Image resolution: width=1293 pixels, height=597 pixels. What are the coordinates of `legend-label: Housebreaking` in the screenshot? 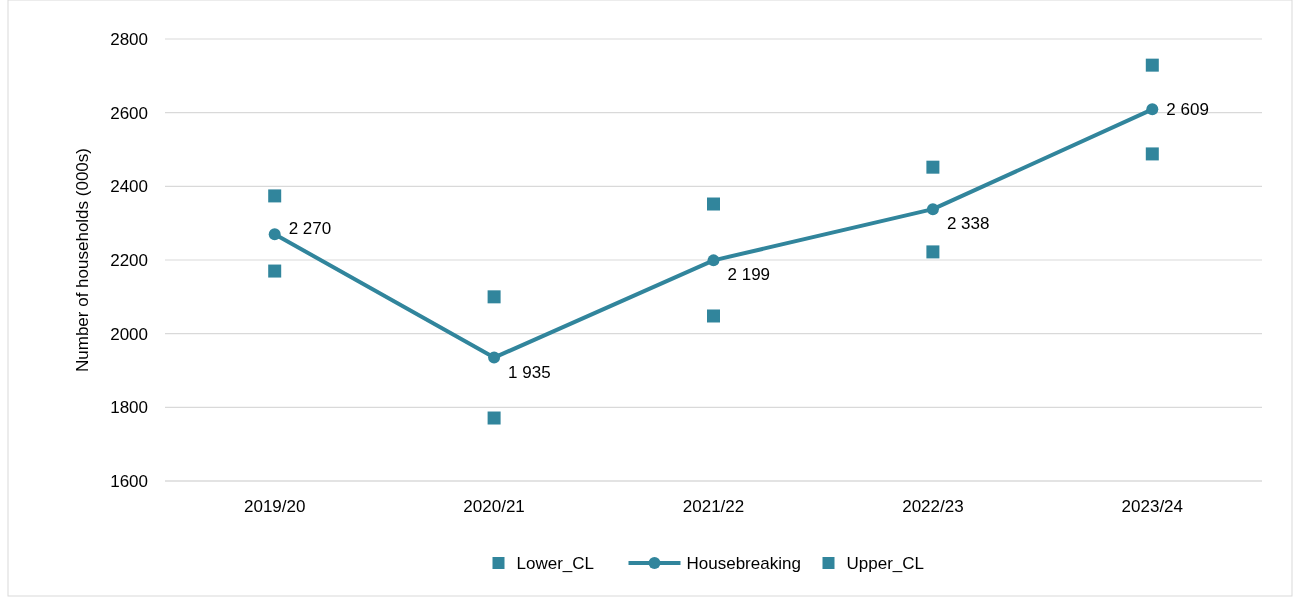 It's located at (743, 563).